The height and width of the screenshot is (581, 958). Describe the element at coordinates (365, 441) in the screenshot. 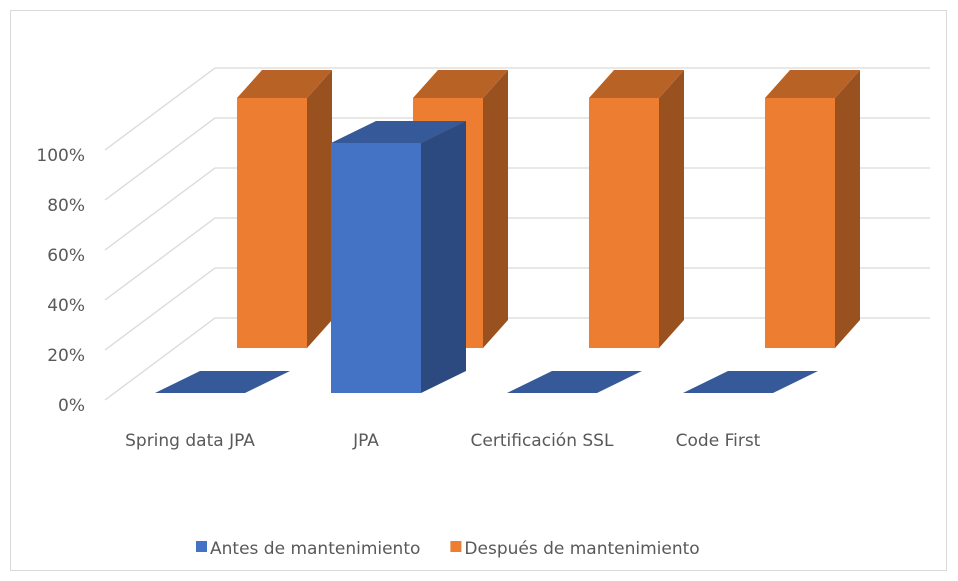

I see `x-tick-label: JPA` at that location.